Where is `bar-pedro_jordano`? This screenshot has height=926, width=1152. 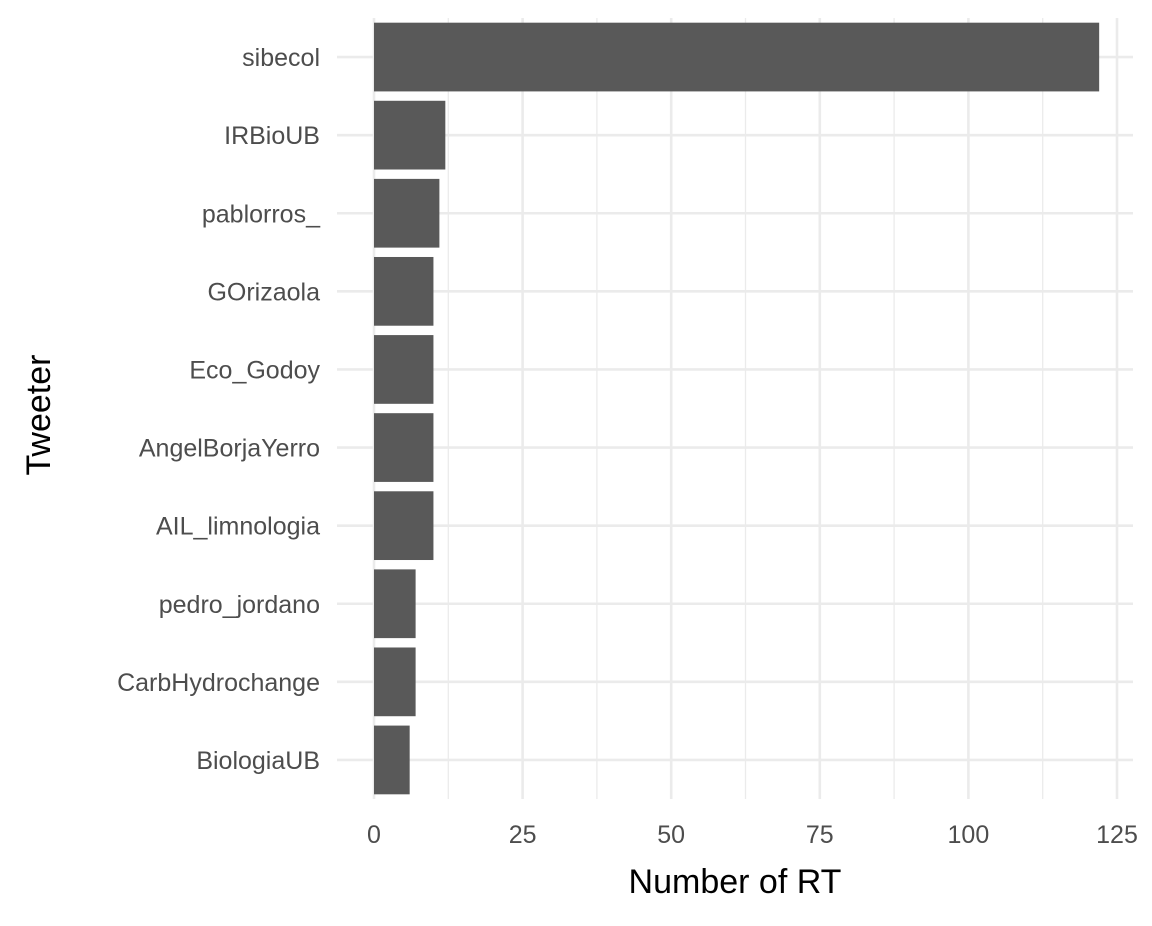 bar-pedro_jordano is located at coordinates (395, 604).